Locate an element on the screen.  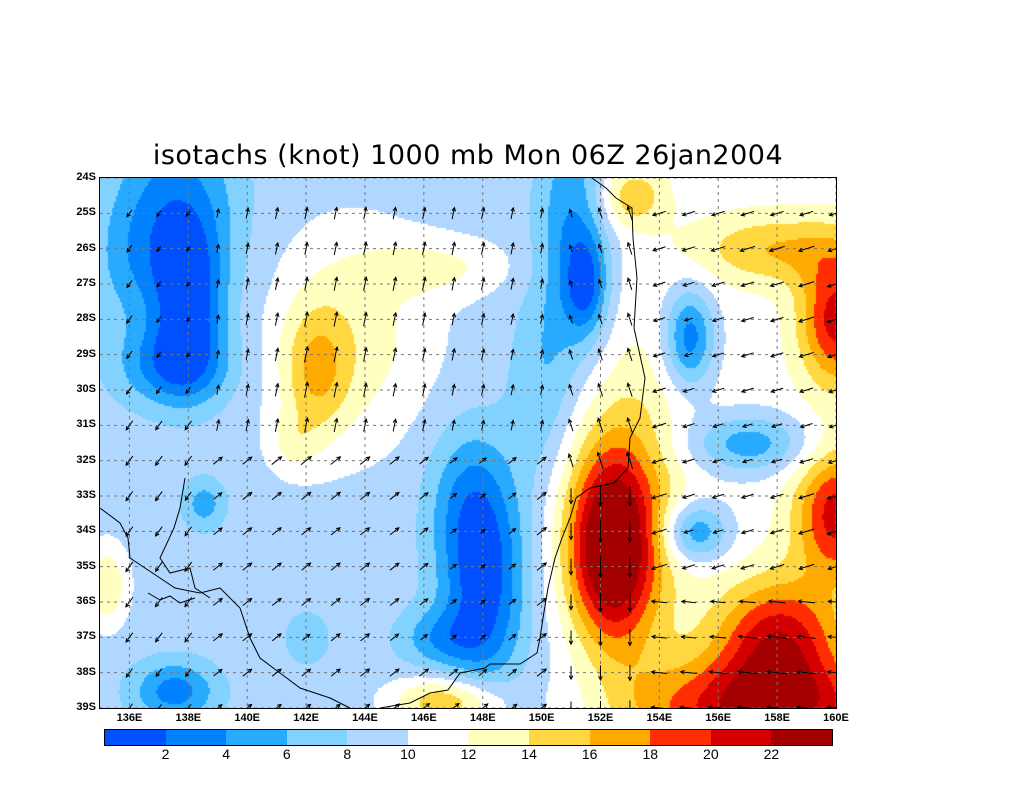
lon-tick-label: 150E is located at coordinates (541, 718).